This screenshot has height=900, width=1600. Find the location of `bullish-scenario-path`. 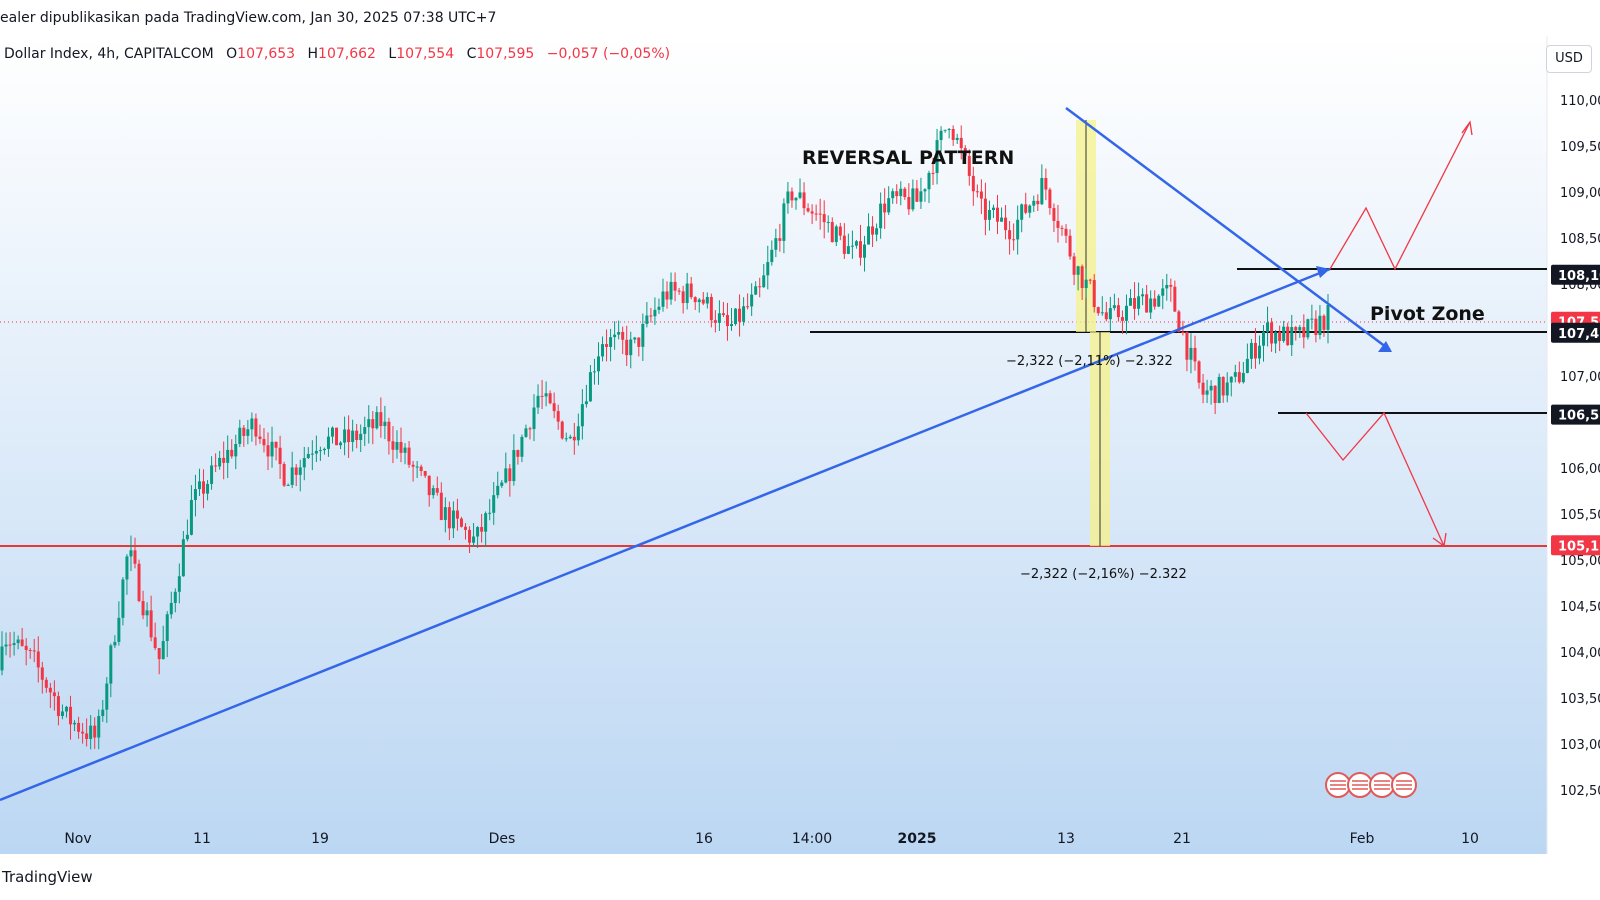

bullish-scenario-path is located at coordinates (1400, 196).